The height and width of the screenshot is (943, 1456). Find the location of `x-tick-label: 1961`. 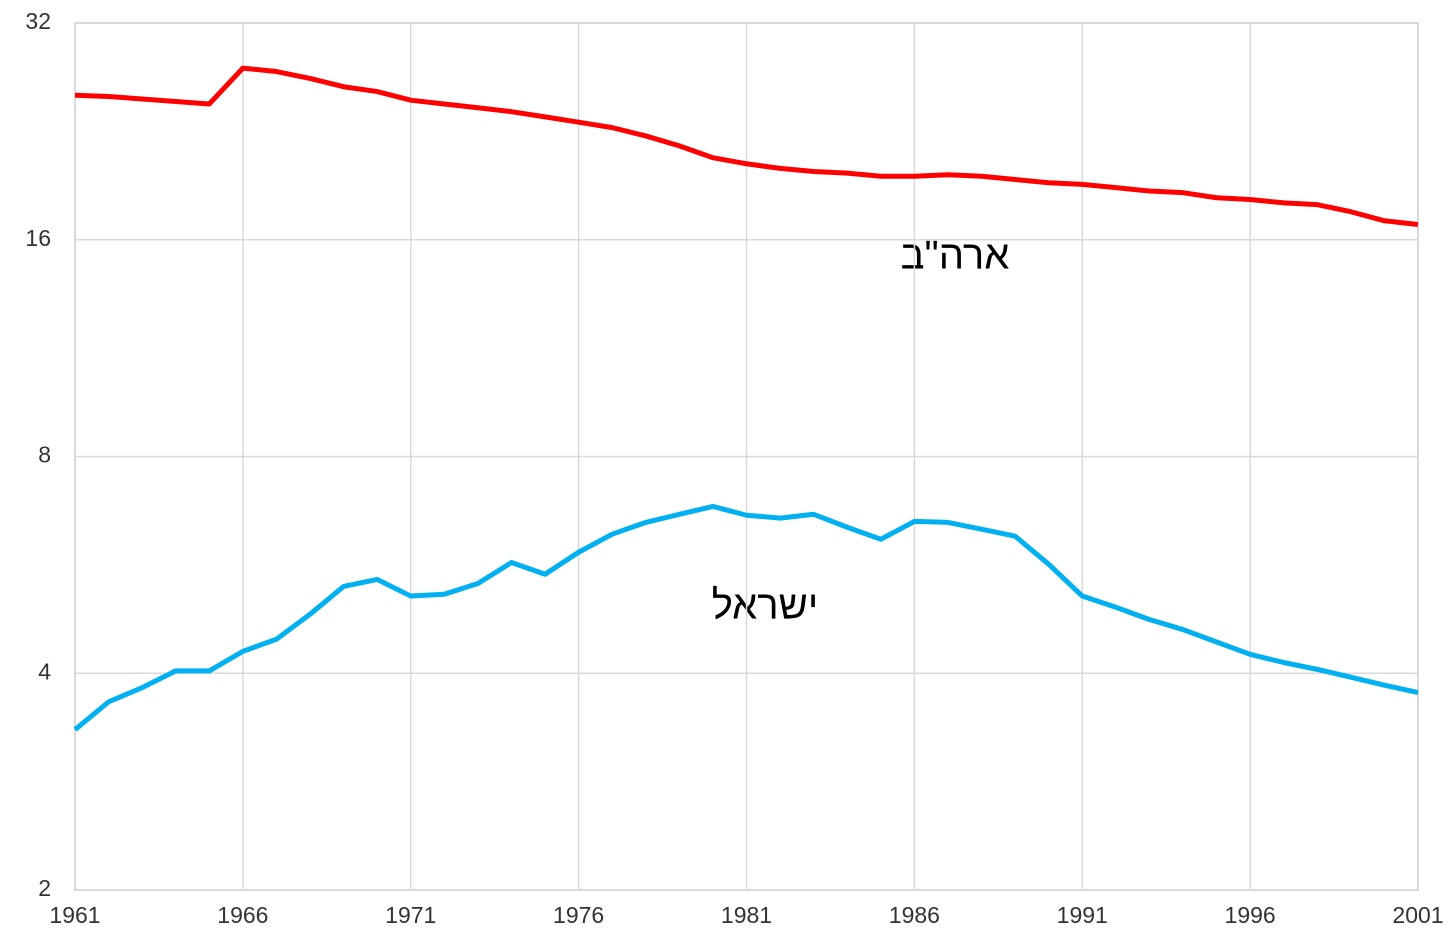

x-tick-label: 1961 is located at coordinates (74, 915).